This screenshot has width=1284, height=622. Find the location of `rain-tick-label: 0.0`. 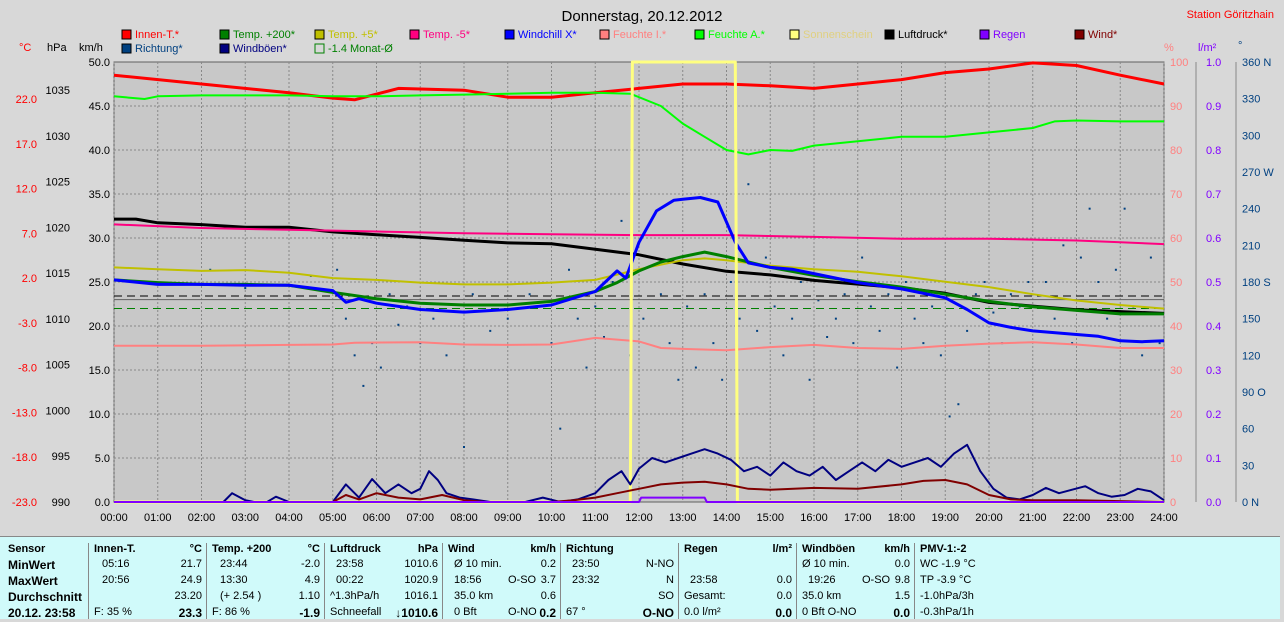

rain-tick-label: 0.0 is located at coordinates (1213, 503).